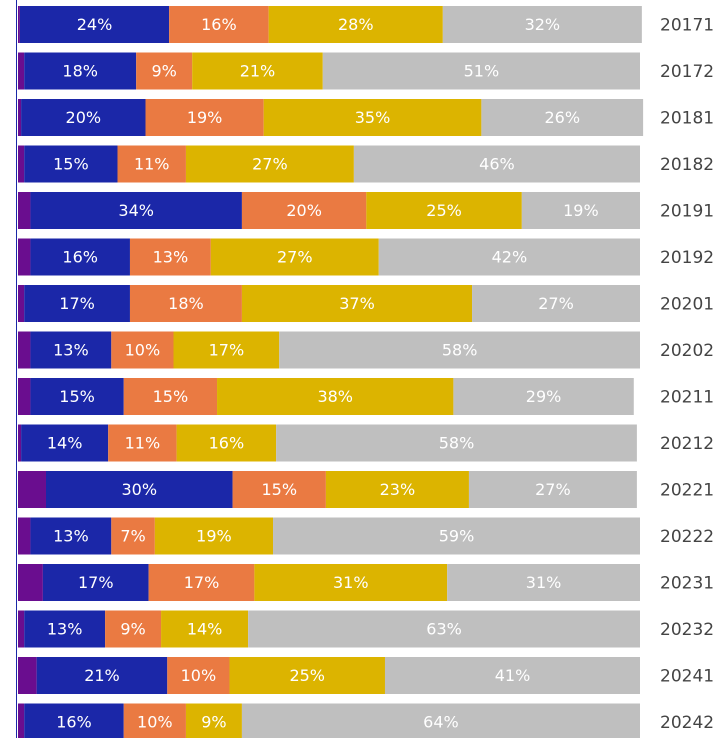  I want to click on data-label: 41%, so click(513, 675).